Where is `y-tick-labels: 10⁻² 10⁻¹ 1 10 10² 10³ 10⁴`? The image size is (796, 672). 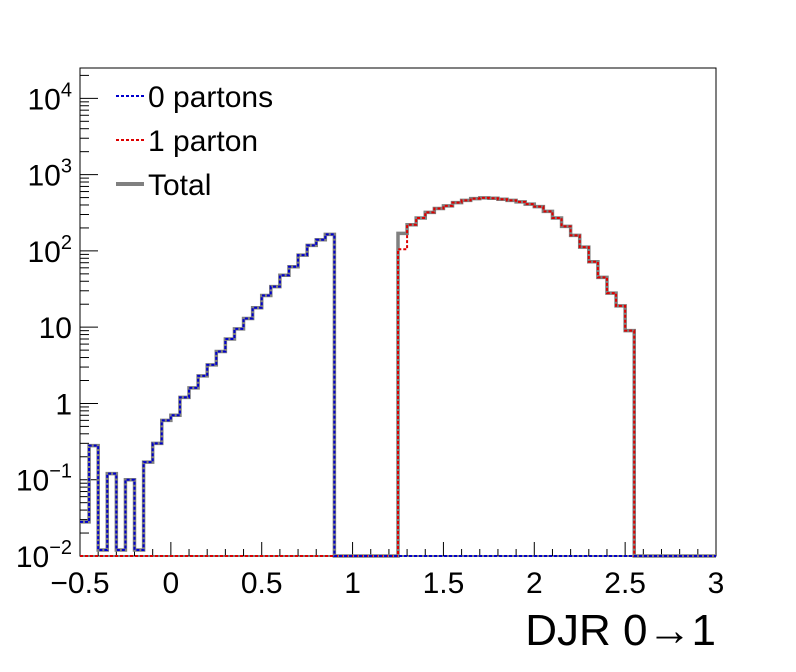 y-tick-labels: 10⁻² 10⁻¹ 1 10 10² 10³ 10⁴ is located at coordinates (44, 326).